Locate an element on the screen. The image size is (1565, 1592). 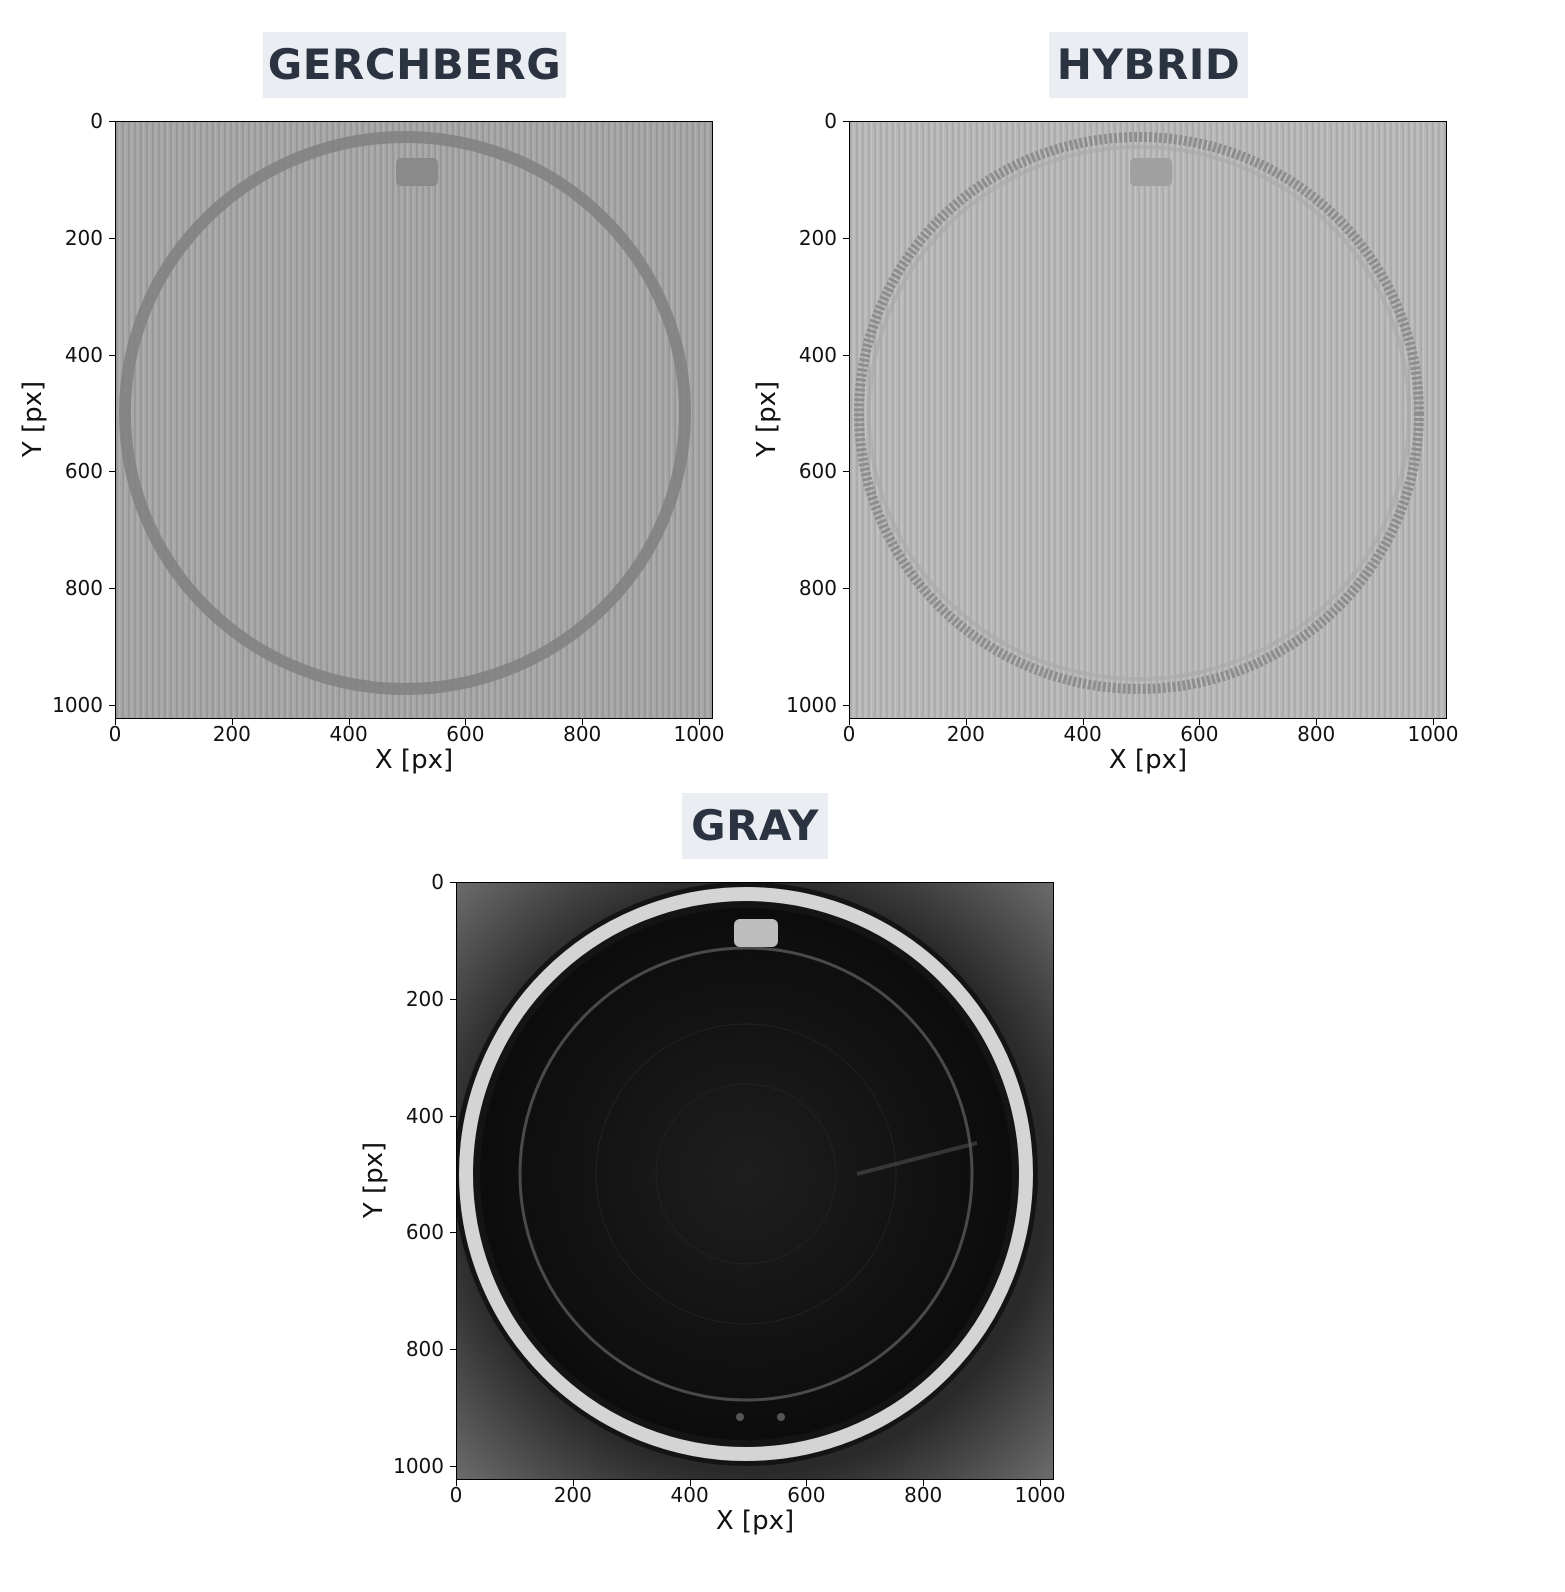
panel-title: GRAY is located at coordinates (755, 826).